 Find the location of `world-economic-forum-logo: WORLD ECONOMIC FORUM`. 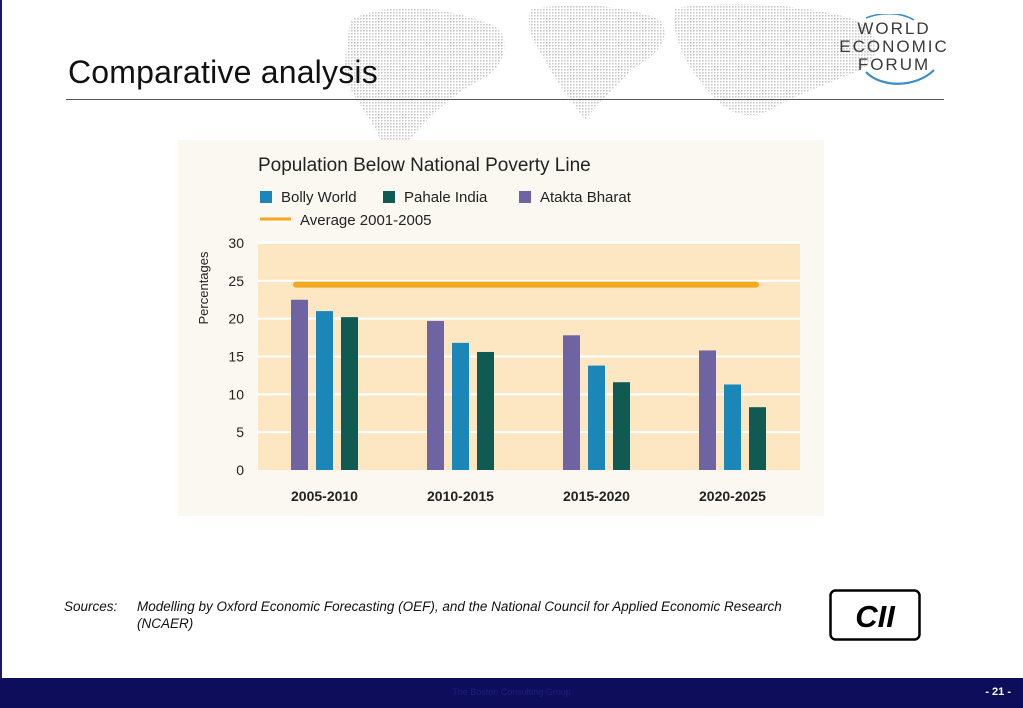

world-economic-forum-logo: WORLD ECONOMIC FORUM is located at coordinates (894, 49).